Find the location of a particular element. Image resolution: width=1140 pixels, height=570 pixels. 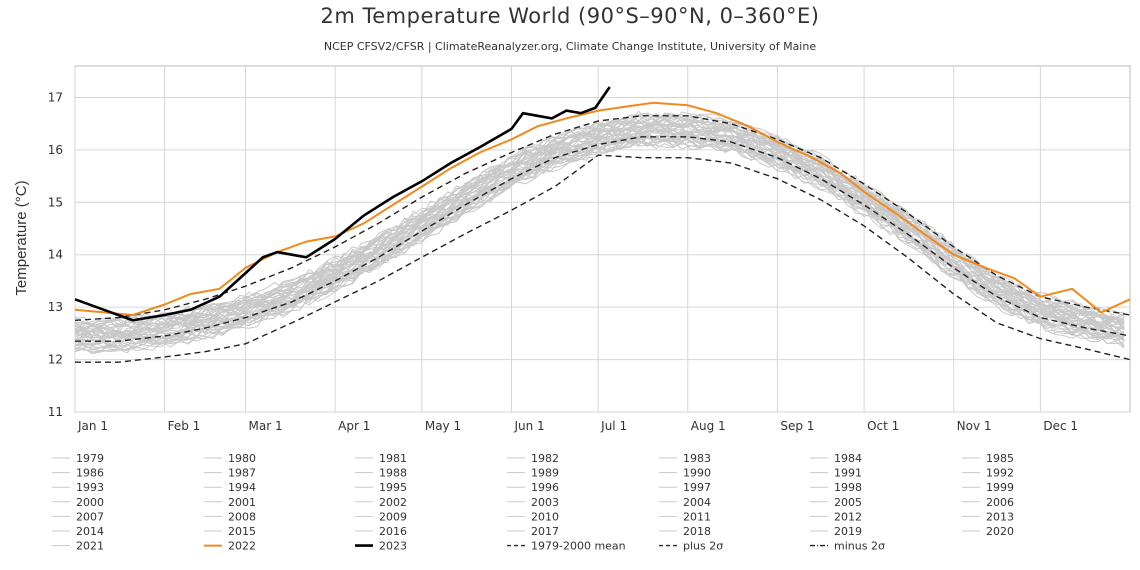

legend-label-1985: 1985 is located at coordinates (1000, 458).